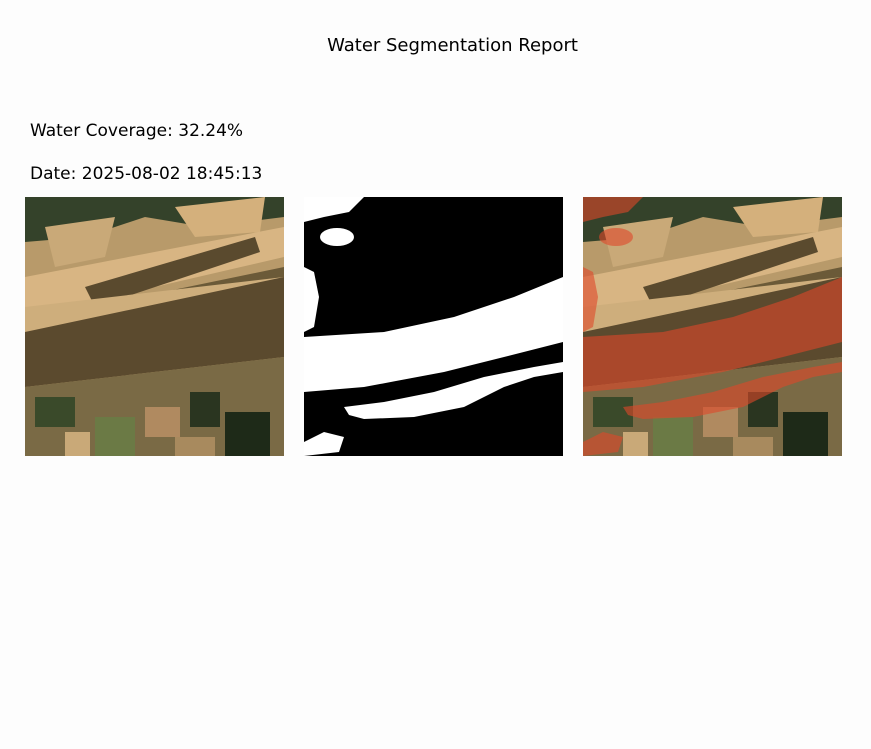  Describe the element at coordinates (211, 131) in the screenshot. I see `coverage-value: 32.24%` at that location.